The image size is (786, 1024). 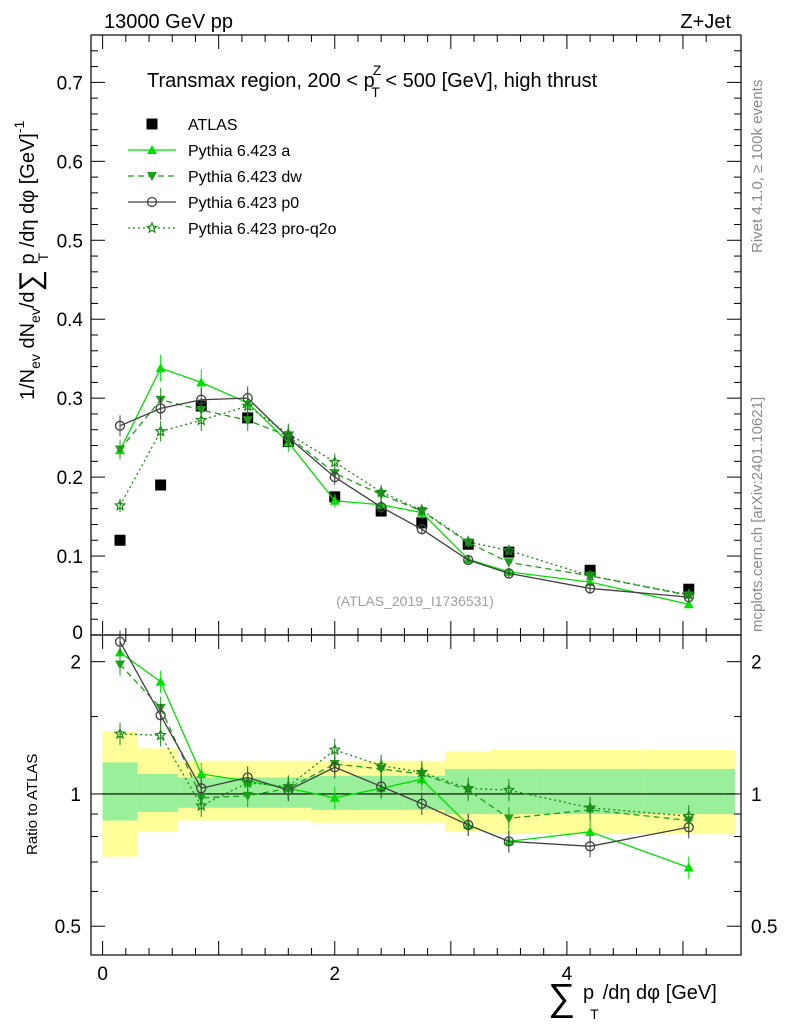 What do you see at coordinates (415, 601) in the screenshot?
I see `watermark: (ATLAS_2019_I1736531)` at bounding box center [415, 601].